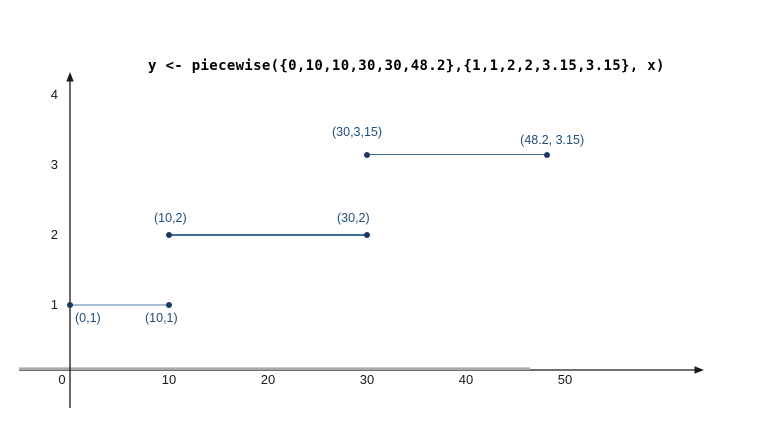 This screenshot has height=432, width=768. Describe the element at coordinates (62, 379) in the screenshot. I see `x-tick-label: 0` at that location.